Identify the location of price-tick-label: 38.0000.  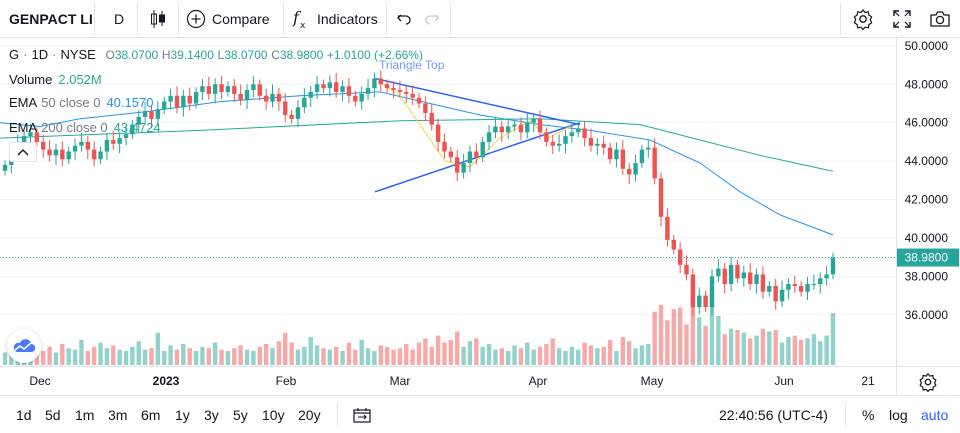
(927, 276).